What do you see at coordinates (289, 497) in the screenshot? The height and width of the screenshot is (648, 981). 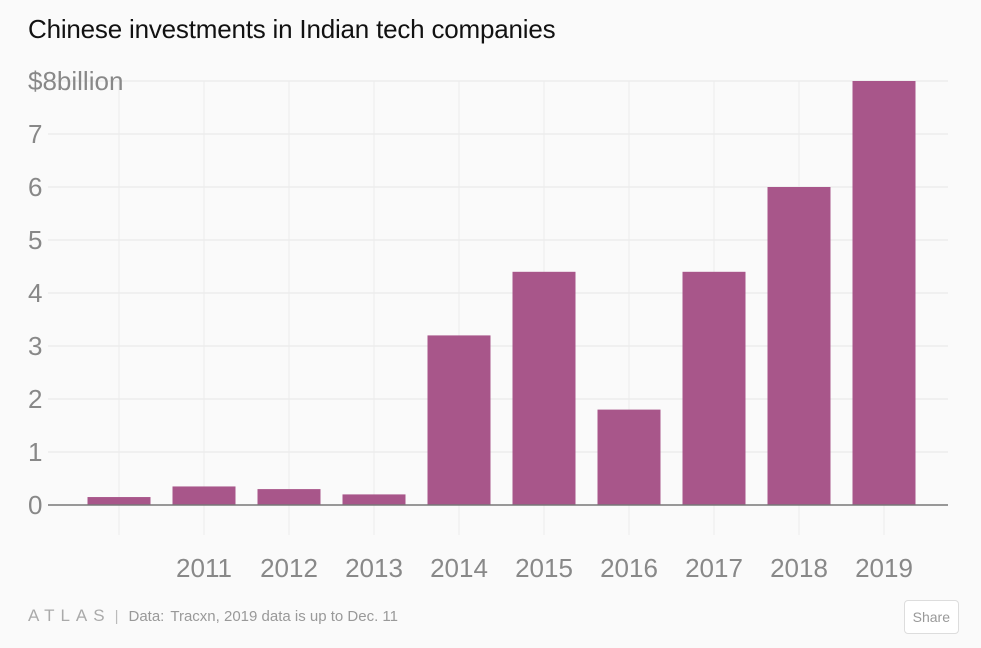 I see `bar-2012` at bounding box center [289, 497].